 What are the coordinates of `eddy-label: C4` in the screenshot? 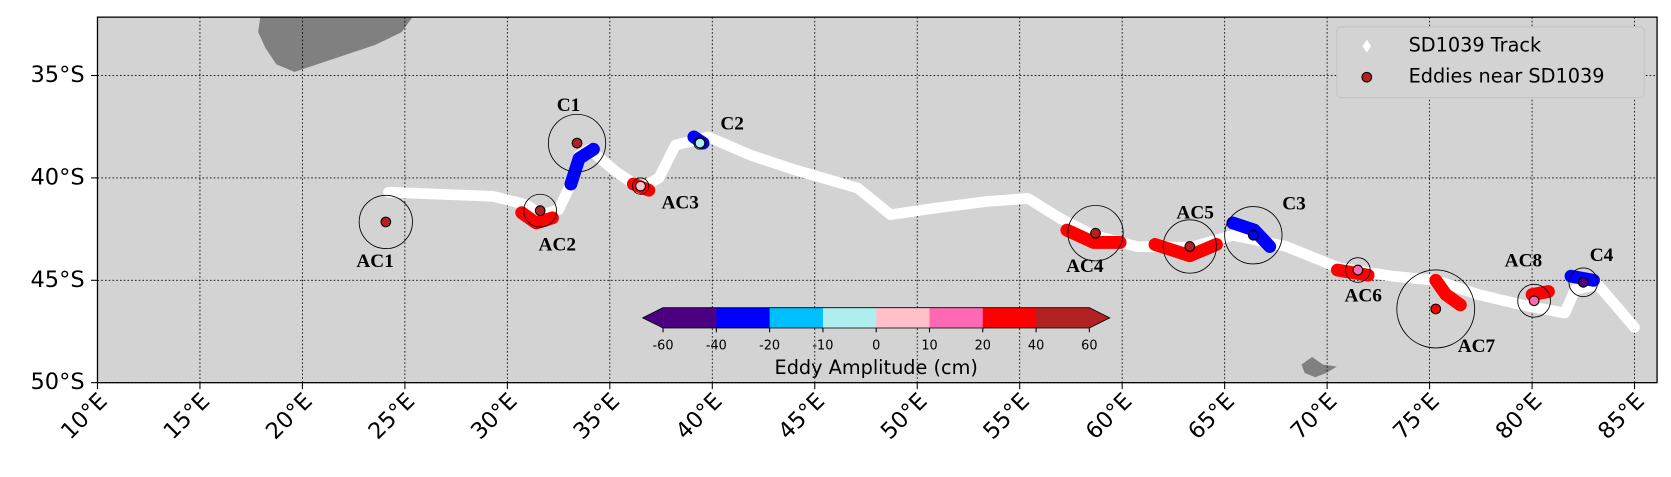 It's located at (1602, 255).